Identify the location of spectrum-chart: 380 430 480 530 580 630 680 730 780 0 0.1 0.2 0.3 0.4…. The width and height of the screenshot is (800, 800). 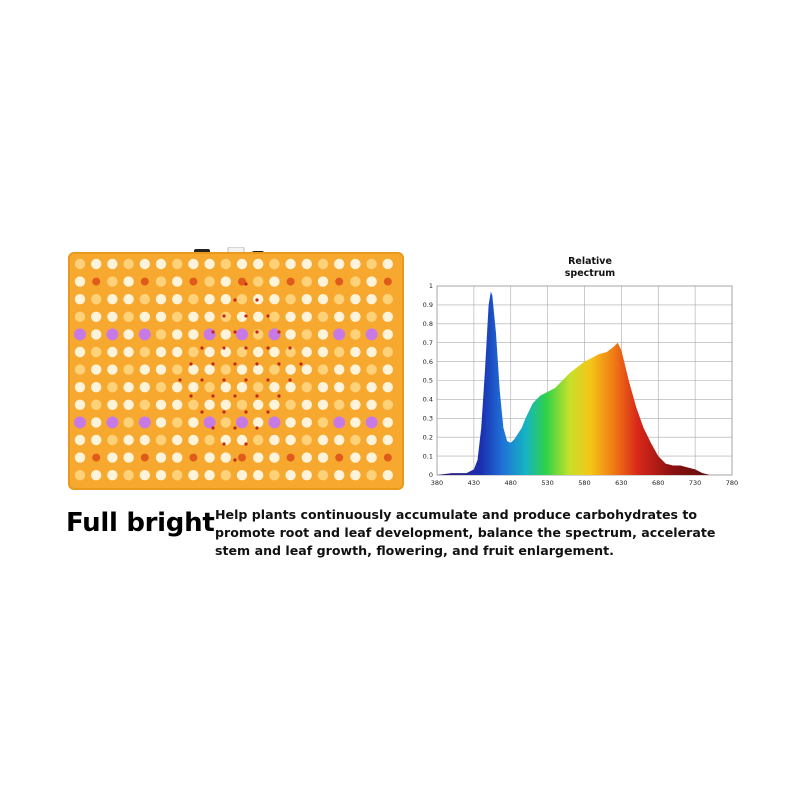
(581, 384).